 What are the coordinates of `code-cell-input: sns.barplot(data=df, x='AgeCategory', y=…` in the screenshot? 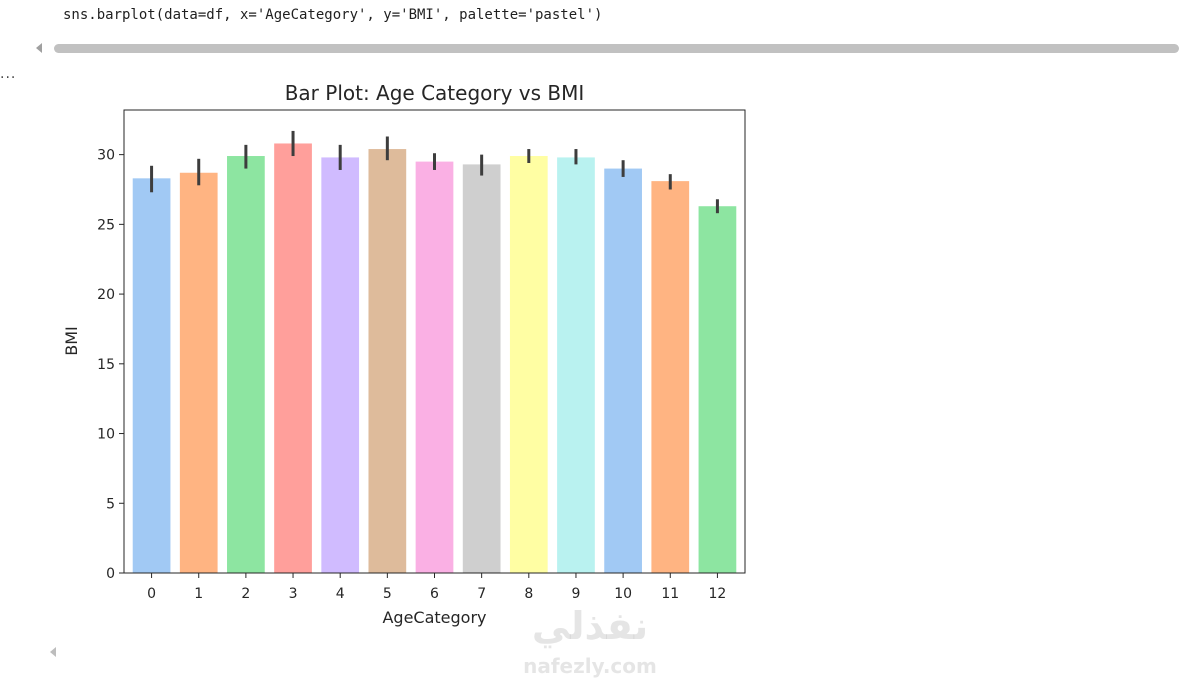 It's located at (333, 15).